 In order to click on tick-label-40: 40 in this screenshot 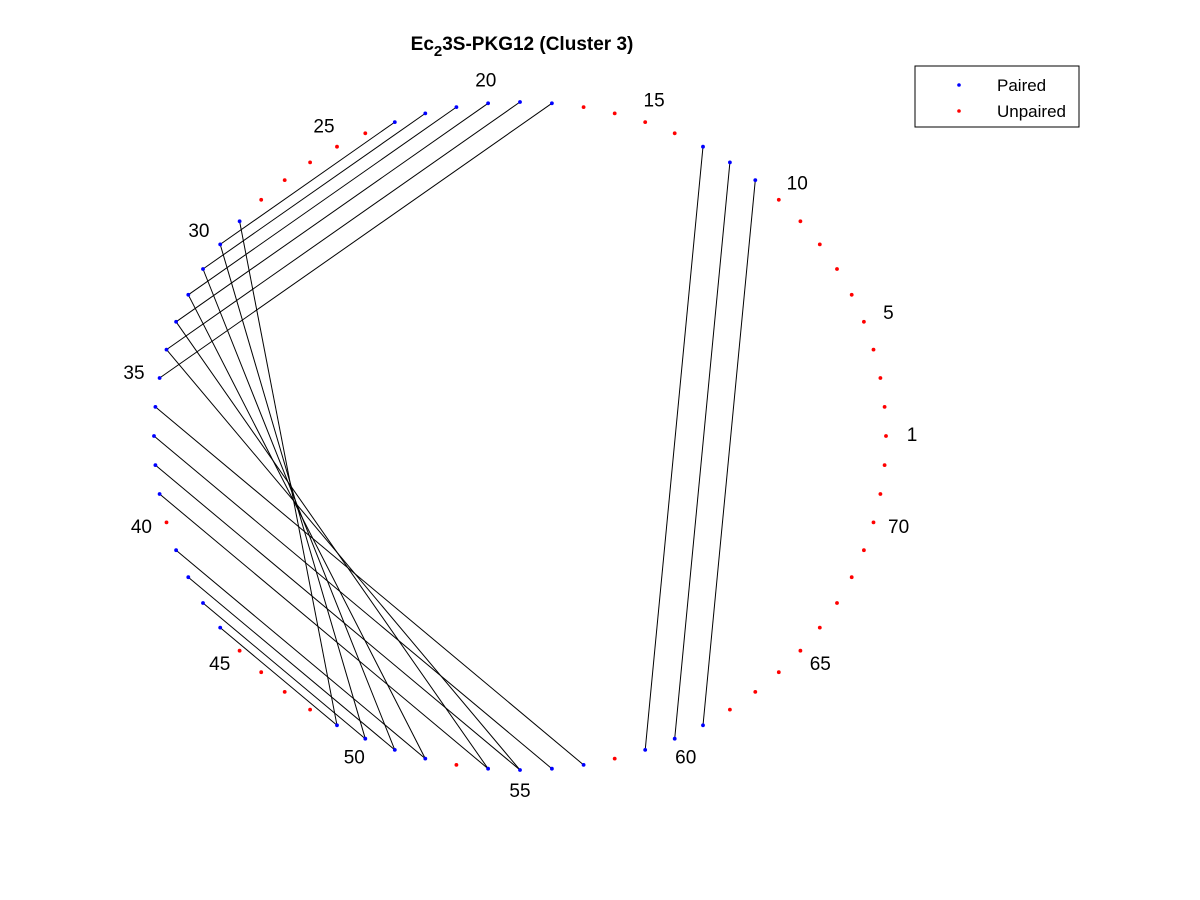, I will do `click(141, 527)`.